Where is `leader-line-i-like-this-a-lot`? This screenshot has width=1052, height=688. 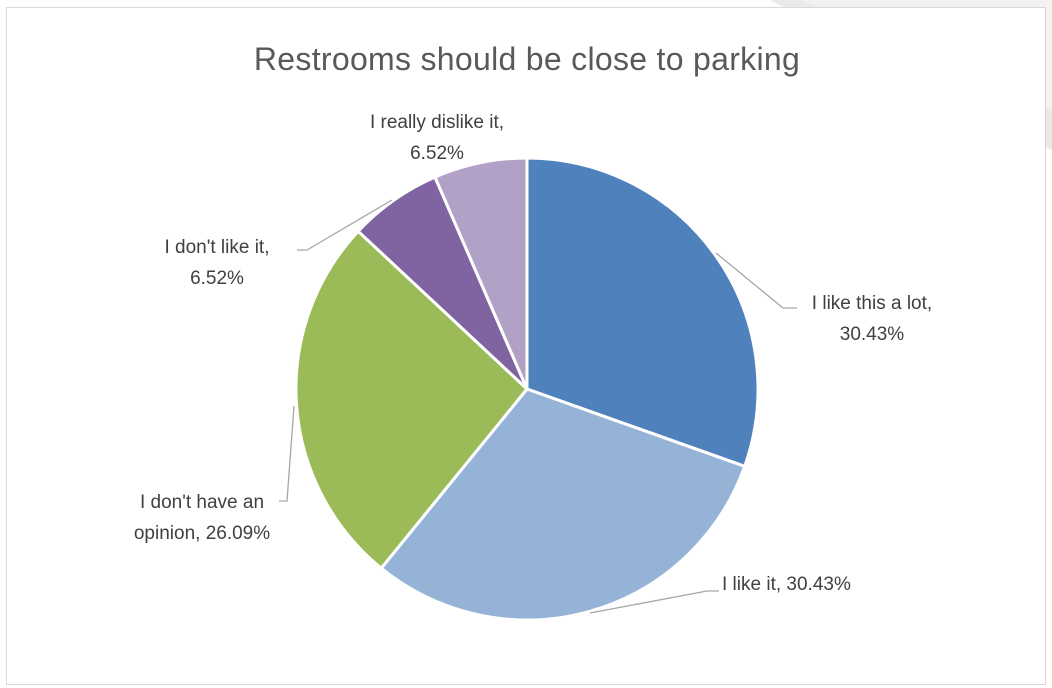 leader-line-i-like-this-a-lot is located at coordinates (756, 280).